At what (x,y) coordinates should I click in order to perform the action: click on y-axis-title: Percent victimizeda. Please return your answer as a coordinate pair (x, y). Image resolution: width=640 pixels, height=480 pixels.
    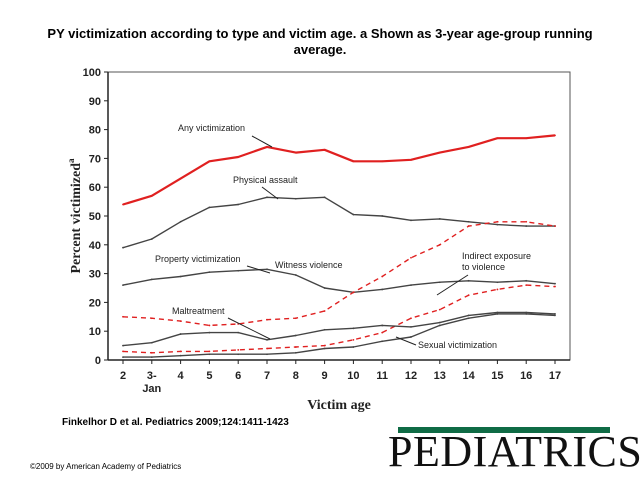
    Looking at the image, I should click on (75, 216).